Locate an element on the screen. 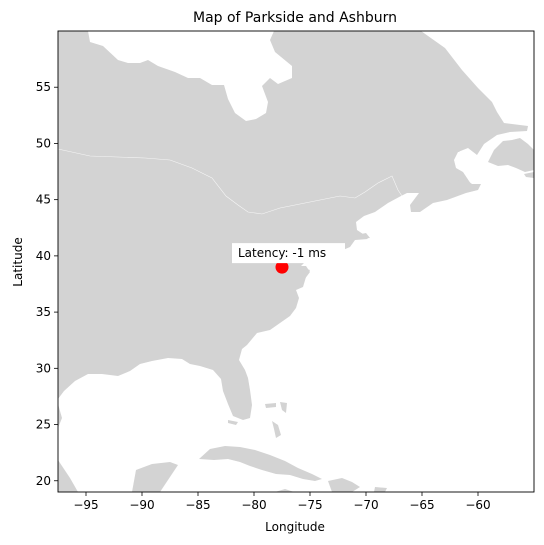  us-canada-border is located at coordinates (230, 181).